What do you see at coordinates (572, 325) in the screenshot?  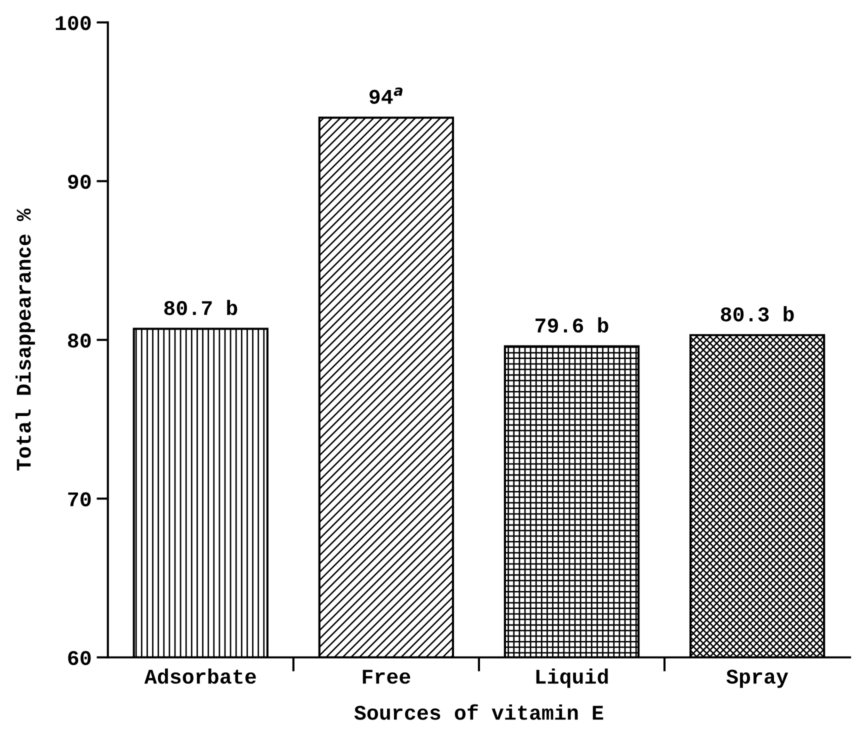 I see `data-label: 79.6 b` at bounding box center [572, 325].